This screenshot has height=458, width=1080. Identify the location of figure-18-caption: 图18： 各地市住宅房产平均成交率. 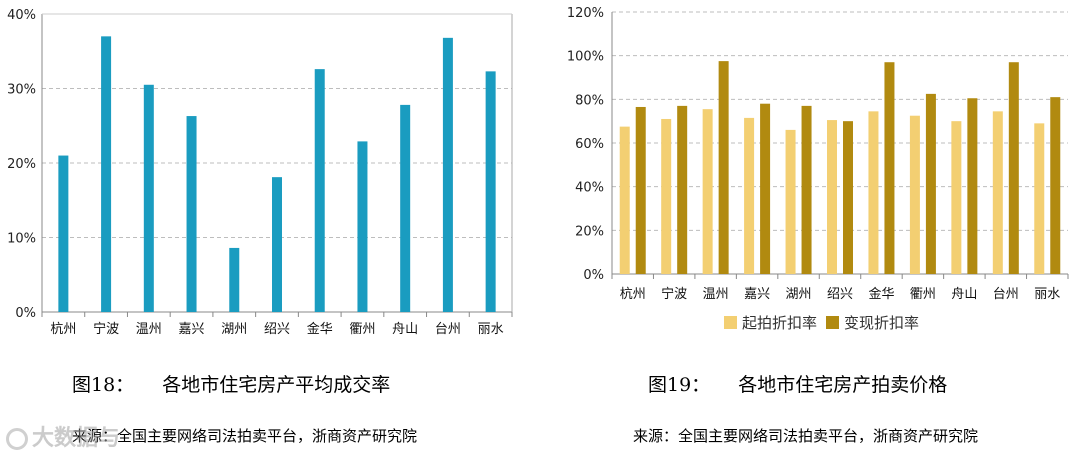
(231, 383).